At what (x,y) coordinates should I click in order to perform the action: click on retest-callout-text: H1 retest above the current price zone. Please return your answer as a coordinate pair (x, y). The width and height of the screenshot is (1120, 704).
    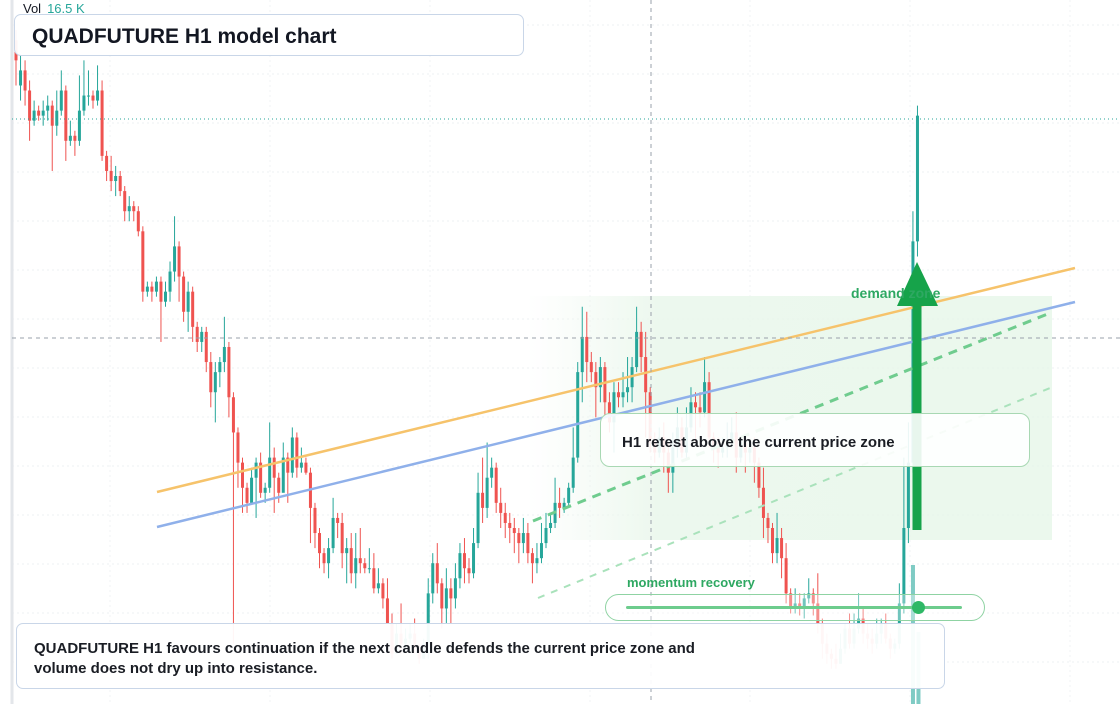
    Looking at the image, I should click on (758, 442).